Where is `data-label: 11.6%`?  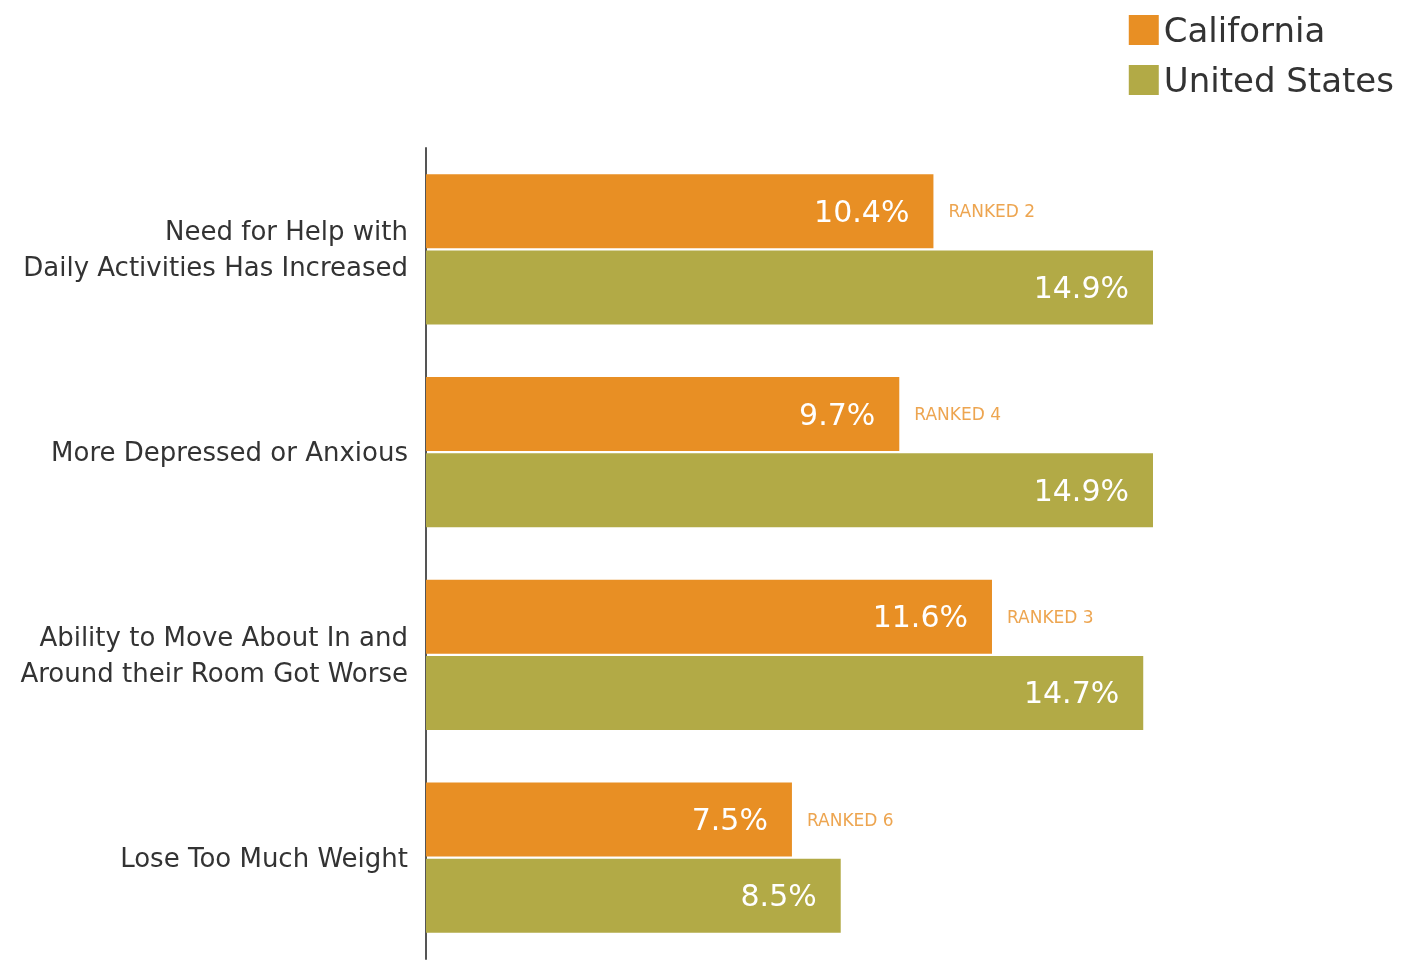
data-label: 11.6% is located at coordinates (920, 617).